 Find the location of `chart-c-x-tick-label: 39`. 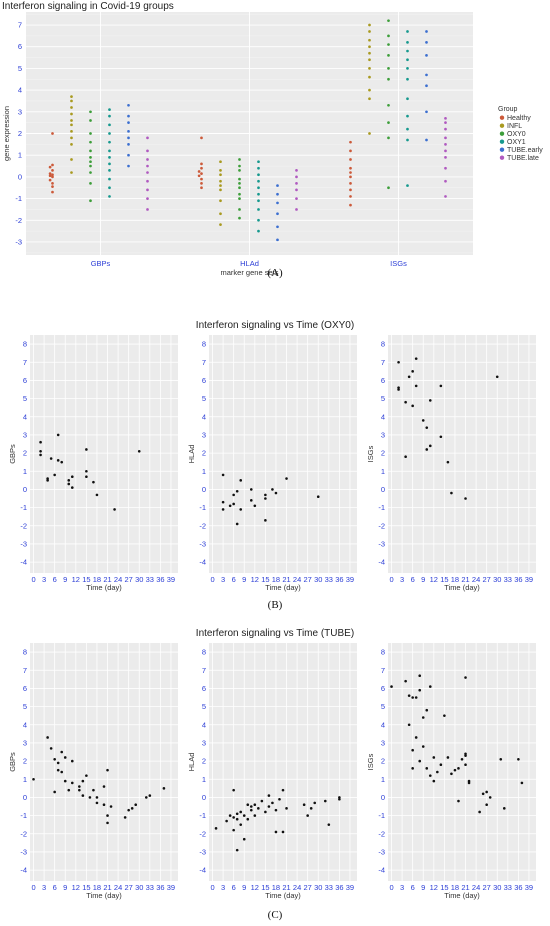

chart-c-x-tick-label: 39 is located at coordinates (350, 887).